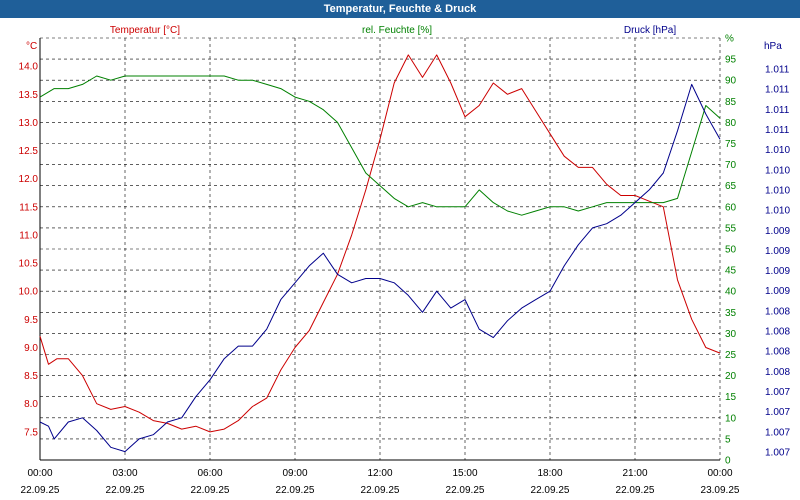 This screenshot has height=500, width=800. I want to click on temperature-tick-label: 13.5, so click(29, 95).